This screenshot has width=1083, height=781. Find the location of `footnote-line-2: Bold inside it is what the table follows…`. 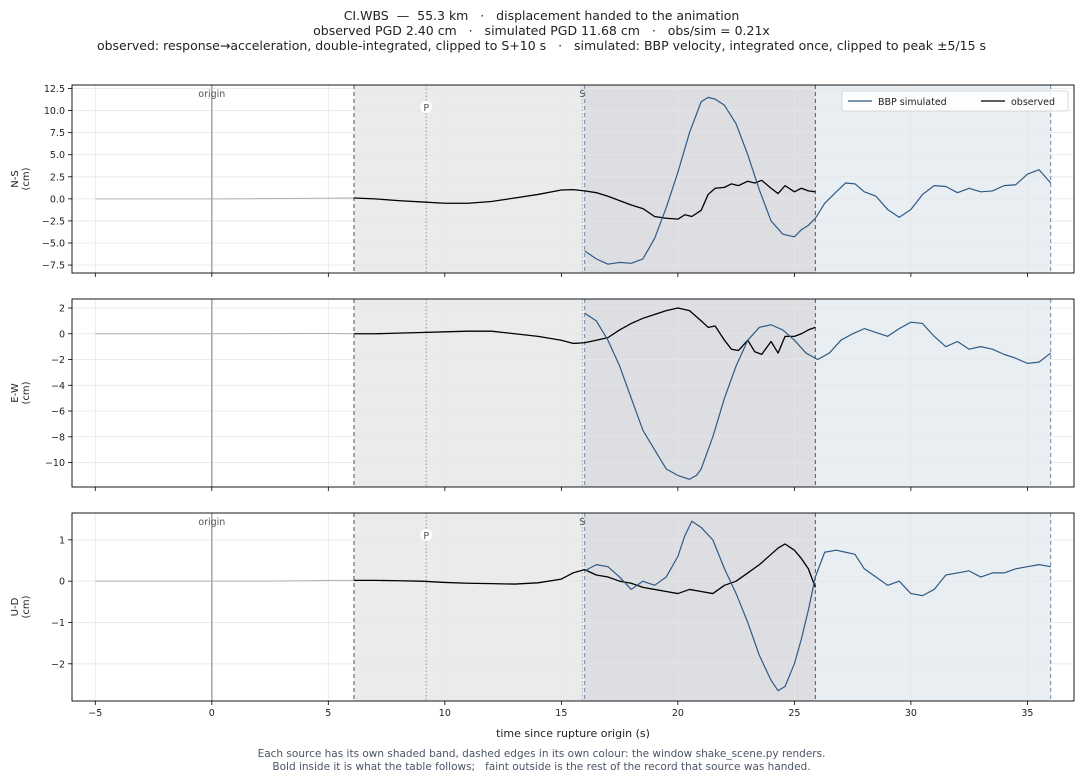

footnote-line-2: Bold inside it is what the table follows… is located at coordinates (541, 766).